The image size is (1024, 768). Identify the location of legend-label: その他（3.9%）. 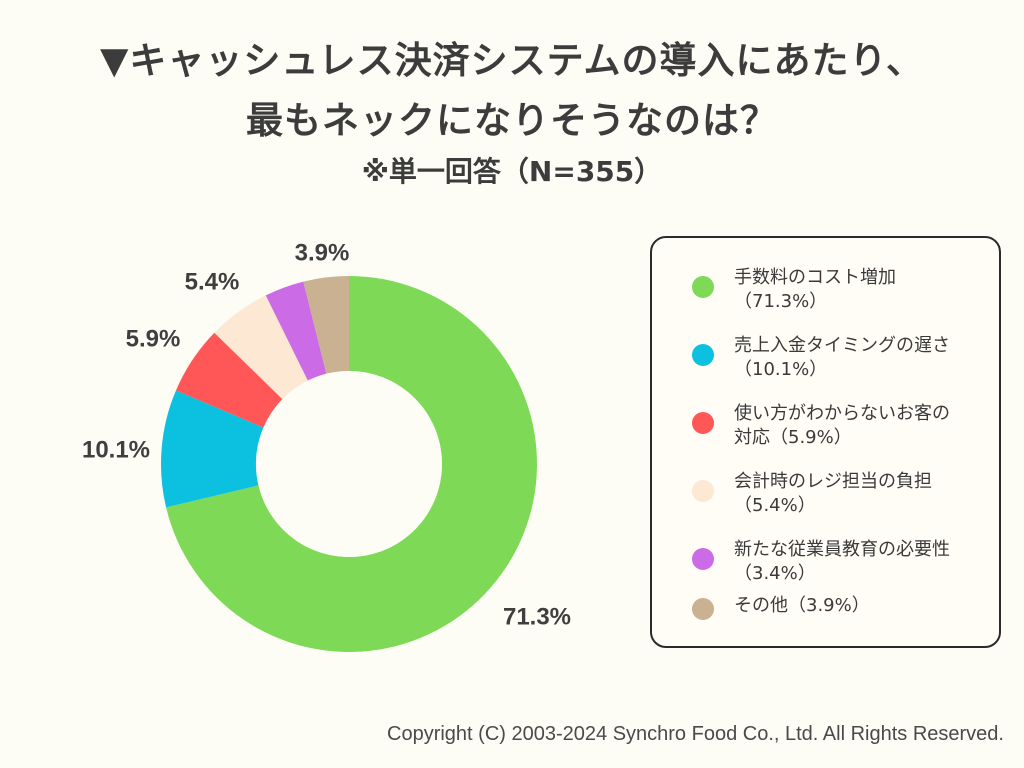
(802, 605).